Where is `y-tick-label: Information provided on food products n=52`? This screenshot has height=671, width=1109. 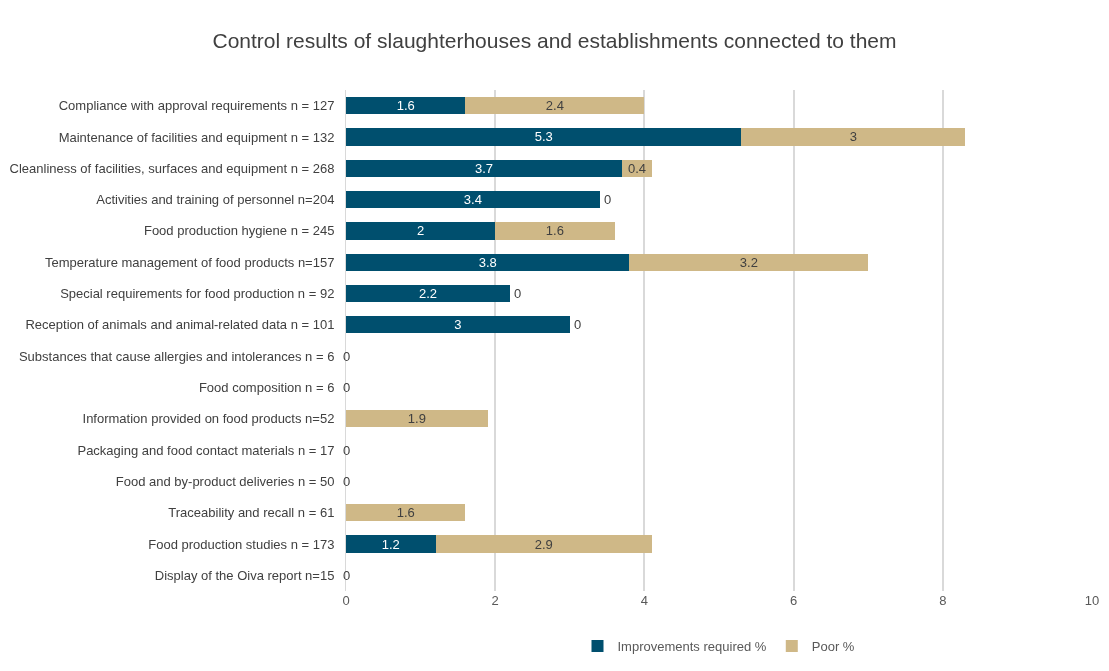 y-tick-label: Information provided on food products n=52 is located at coordinates (208, 419).